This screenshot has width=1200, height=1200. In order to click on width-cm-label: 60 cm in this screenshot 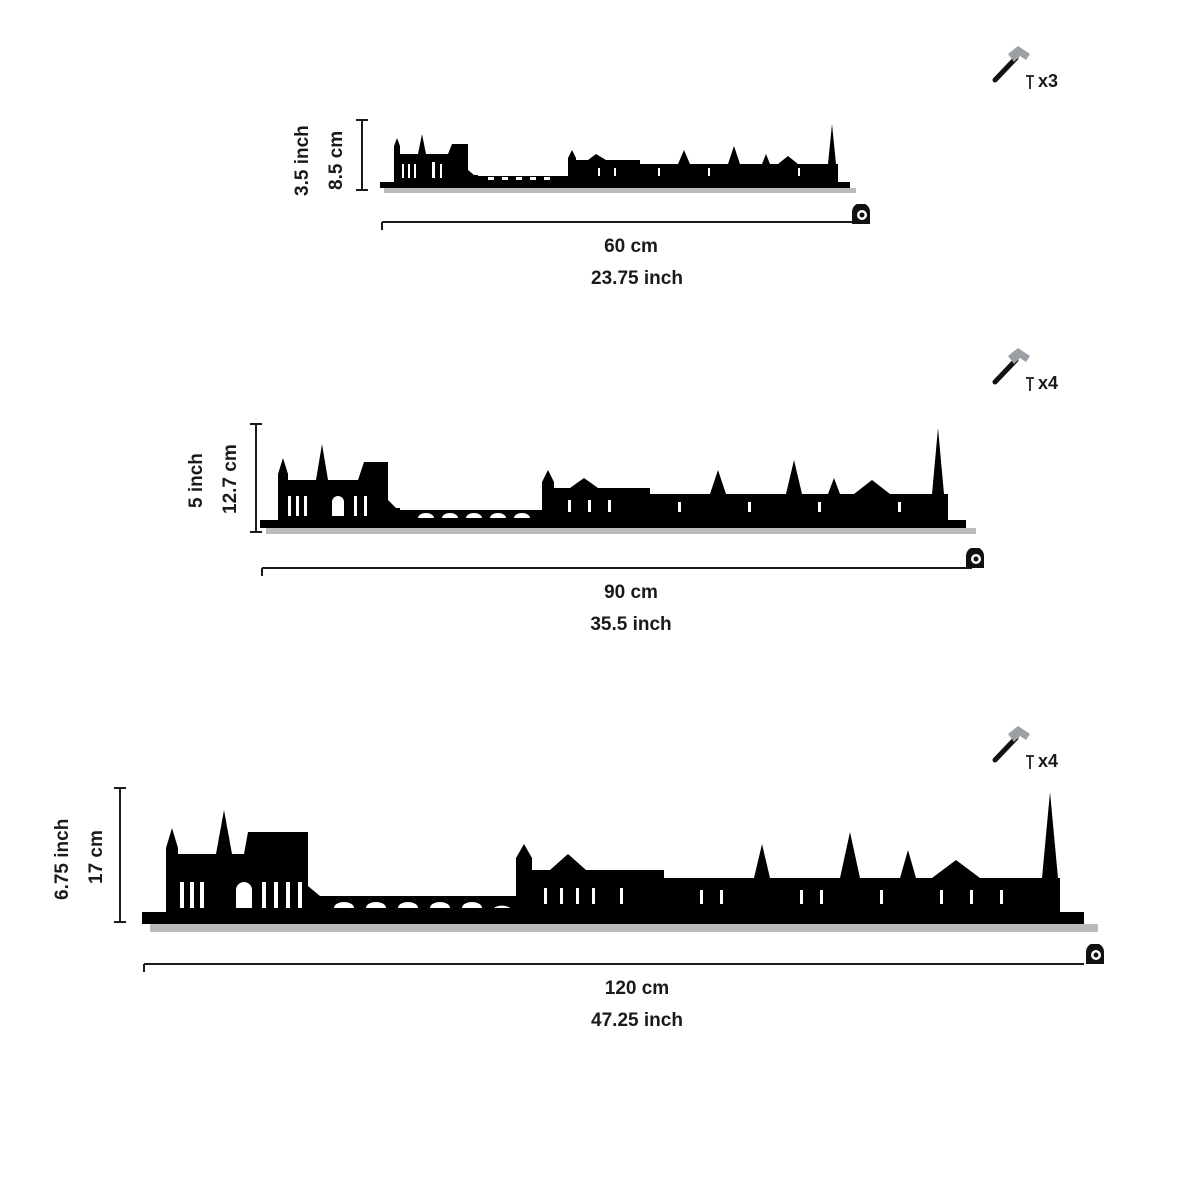, I will do `click(631, 246)`.